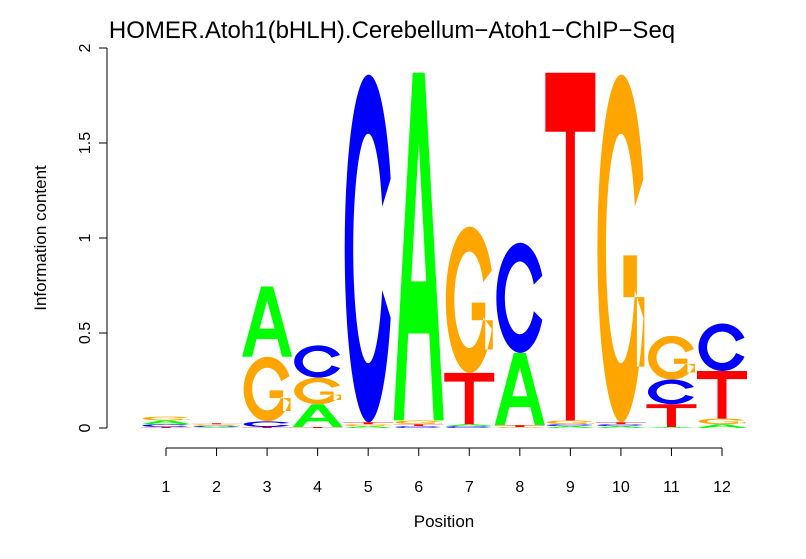  I want to click on x-tick-label: 8, so click(519, 487).